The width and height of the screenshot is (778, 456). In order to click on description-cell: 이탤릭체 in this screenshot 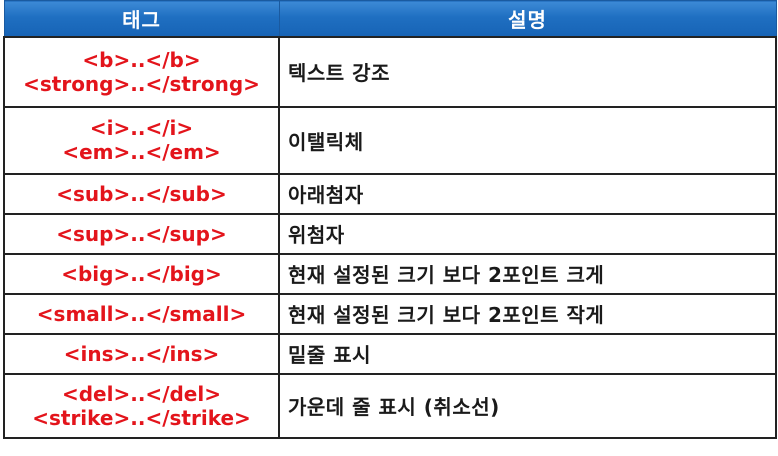, I will do `click(527, 140)`.